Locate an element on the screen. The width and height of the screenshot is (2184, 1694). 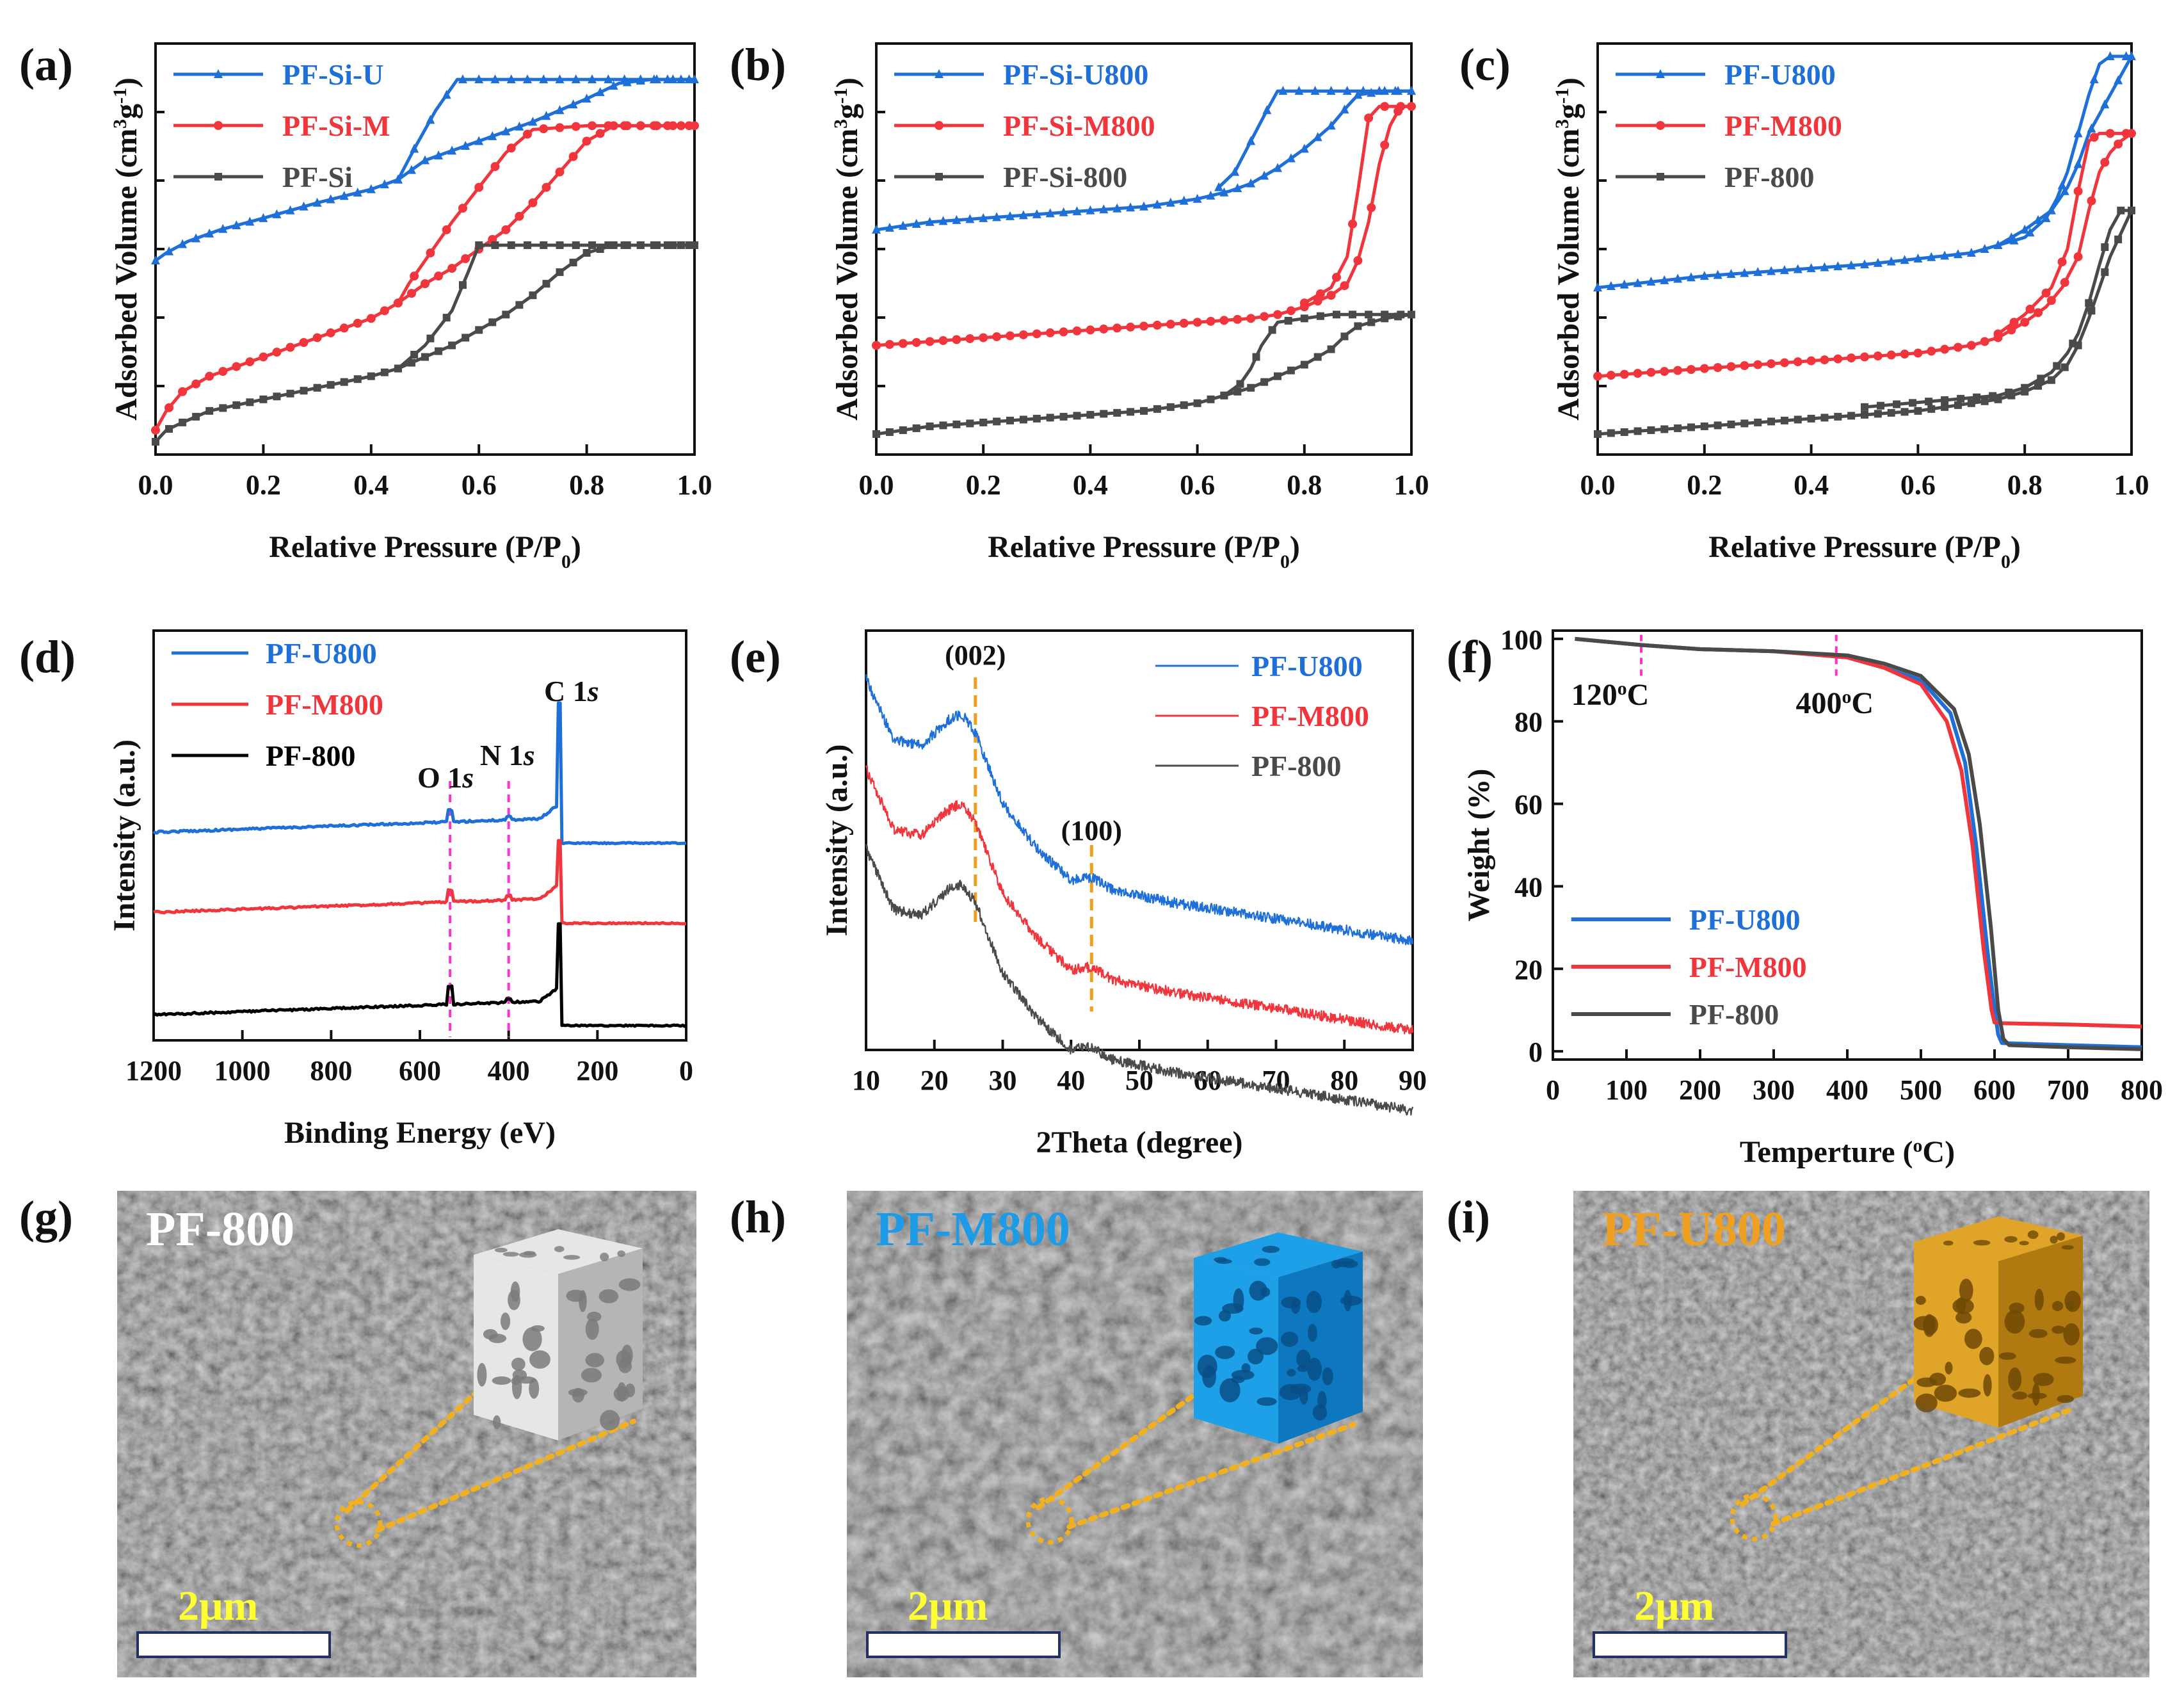
y-axis-label: Adsorbed Volume (cm3g-1) is located at coordinates (126, 249).